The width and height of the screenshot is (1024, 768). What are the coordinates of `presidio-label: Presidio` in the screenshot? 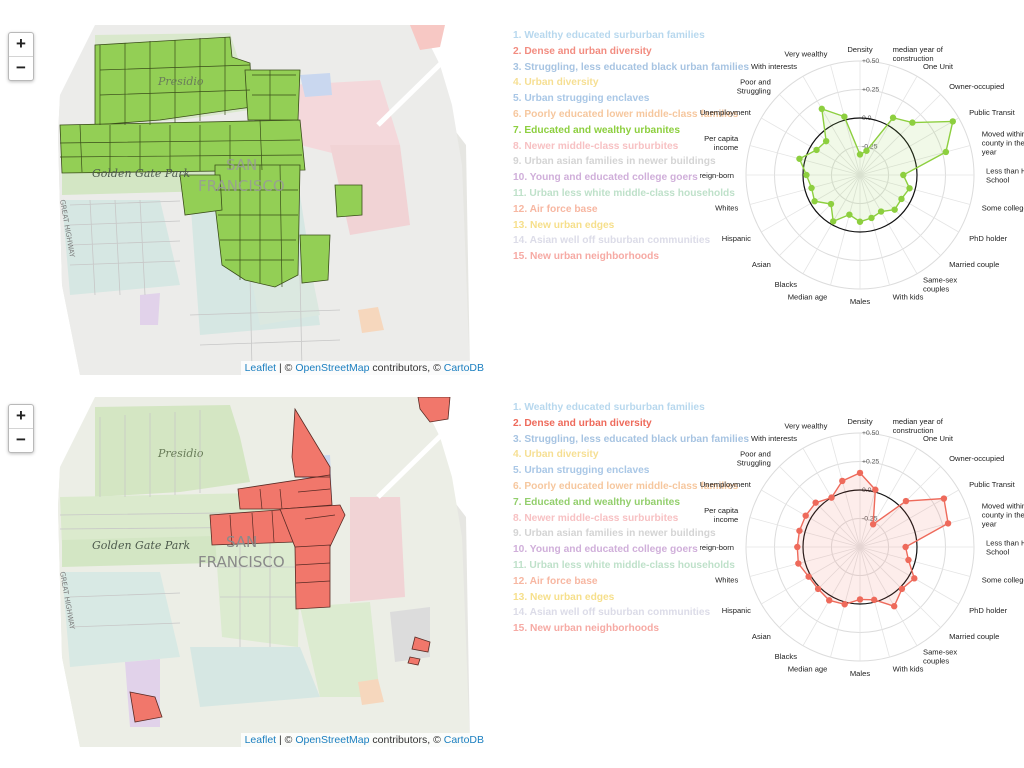 It's located at (180, 453).